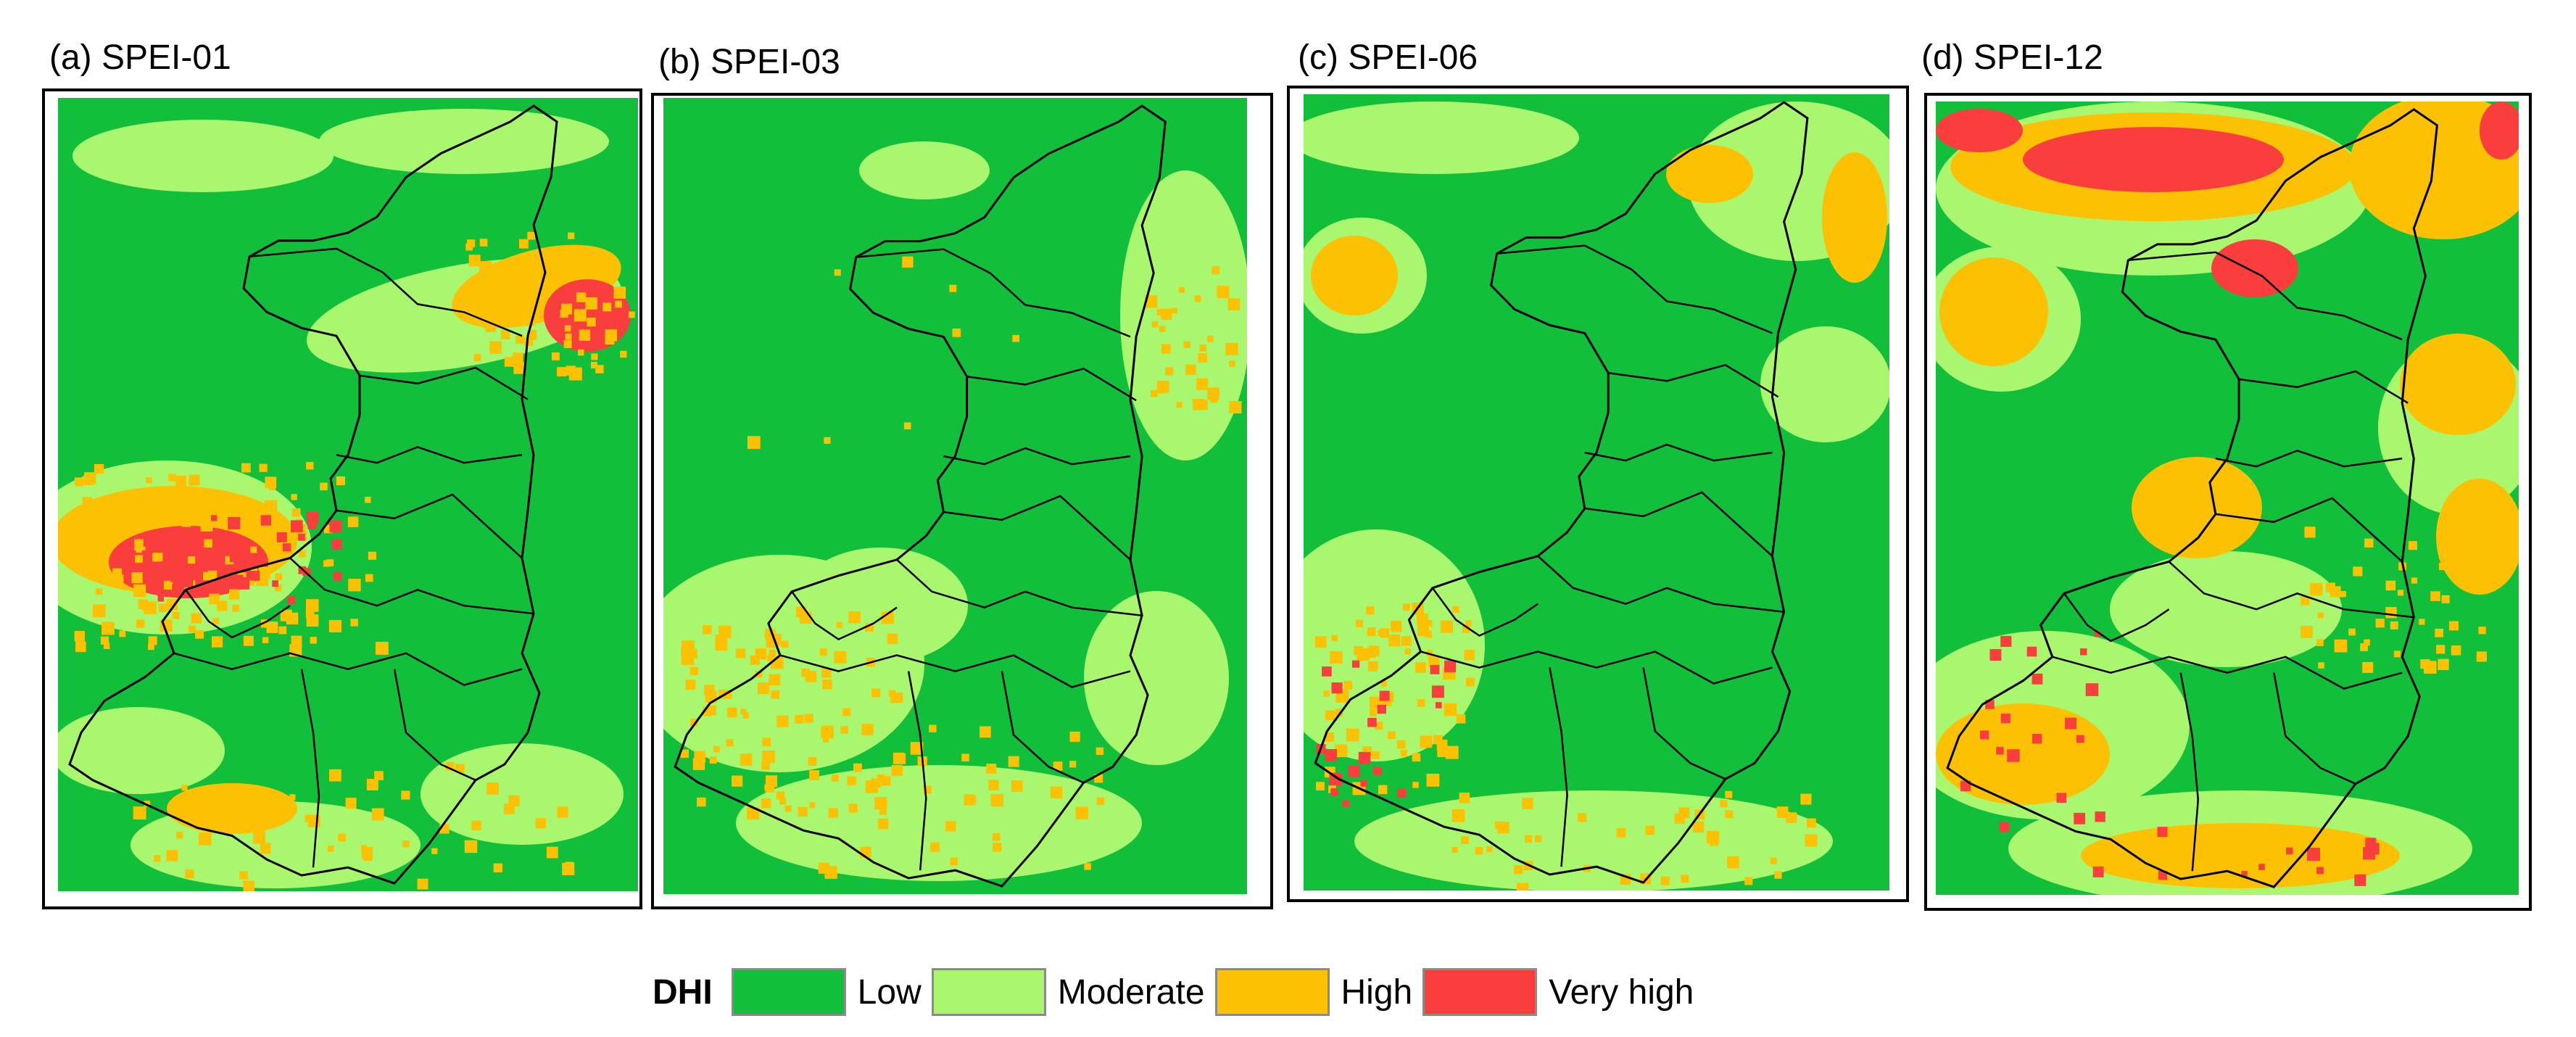 This screenshot has height=1037, width=2576. Describe the element at coordinates (522, 794) in the screenshot. I see `moderate-zone-a` at that location.